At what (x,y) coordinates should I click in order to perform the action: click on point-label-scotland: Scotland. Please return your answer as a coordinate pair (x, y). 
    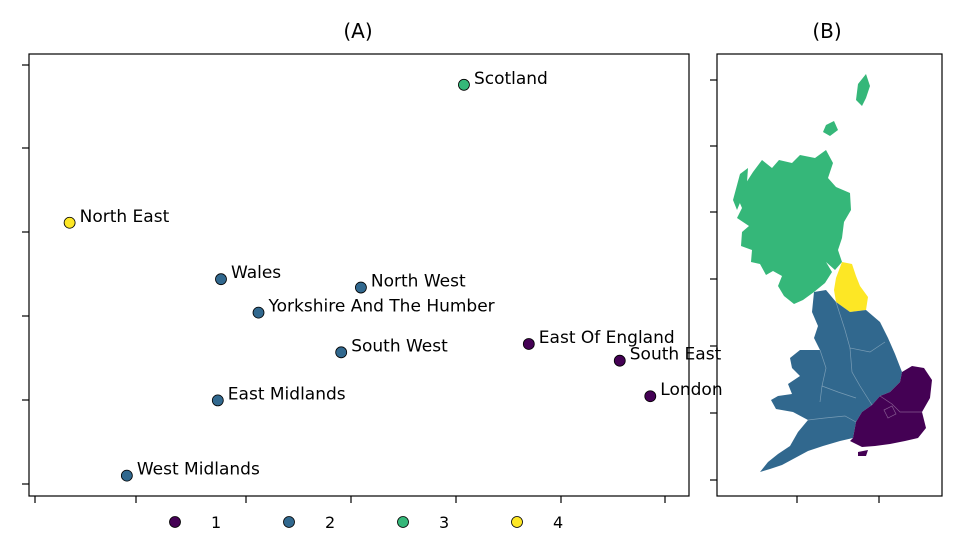
    Looking at the image, I should click on (511, 79).